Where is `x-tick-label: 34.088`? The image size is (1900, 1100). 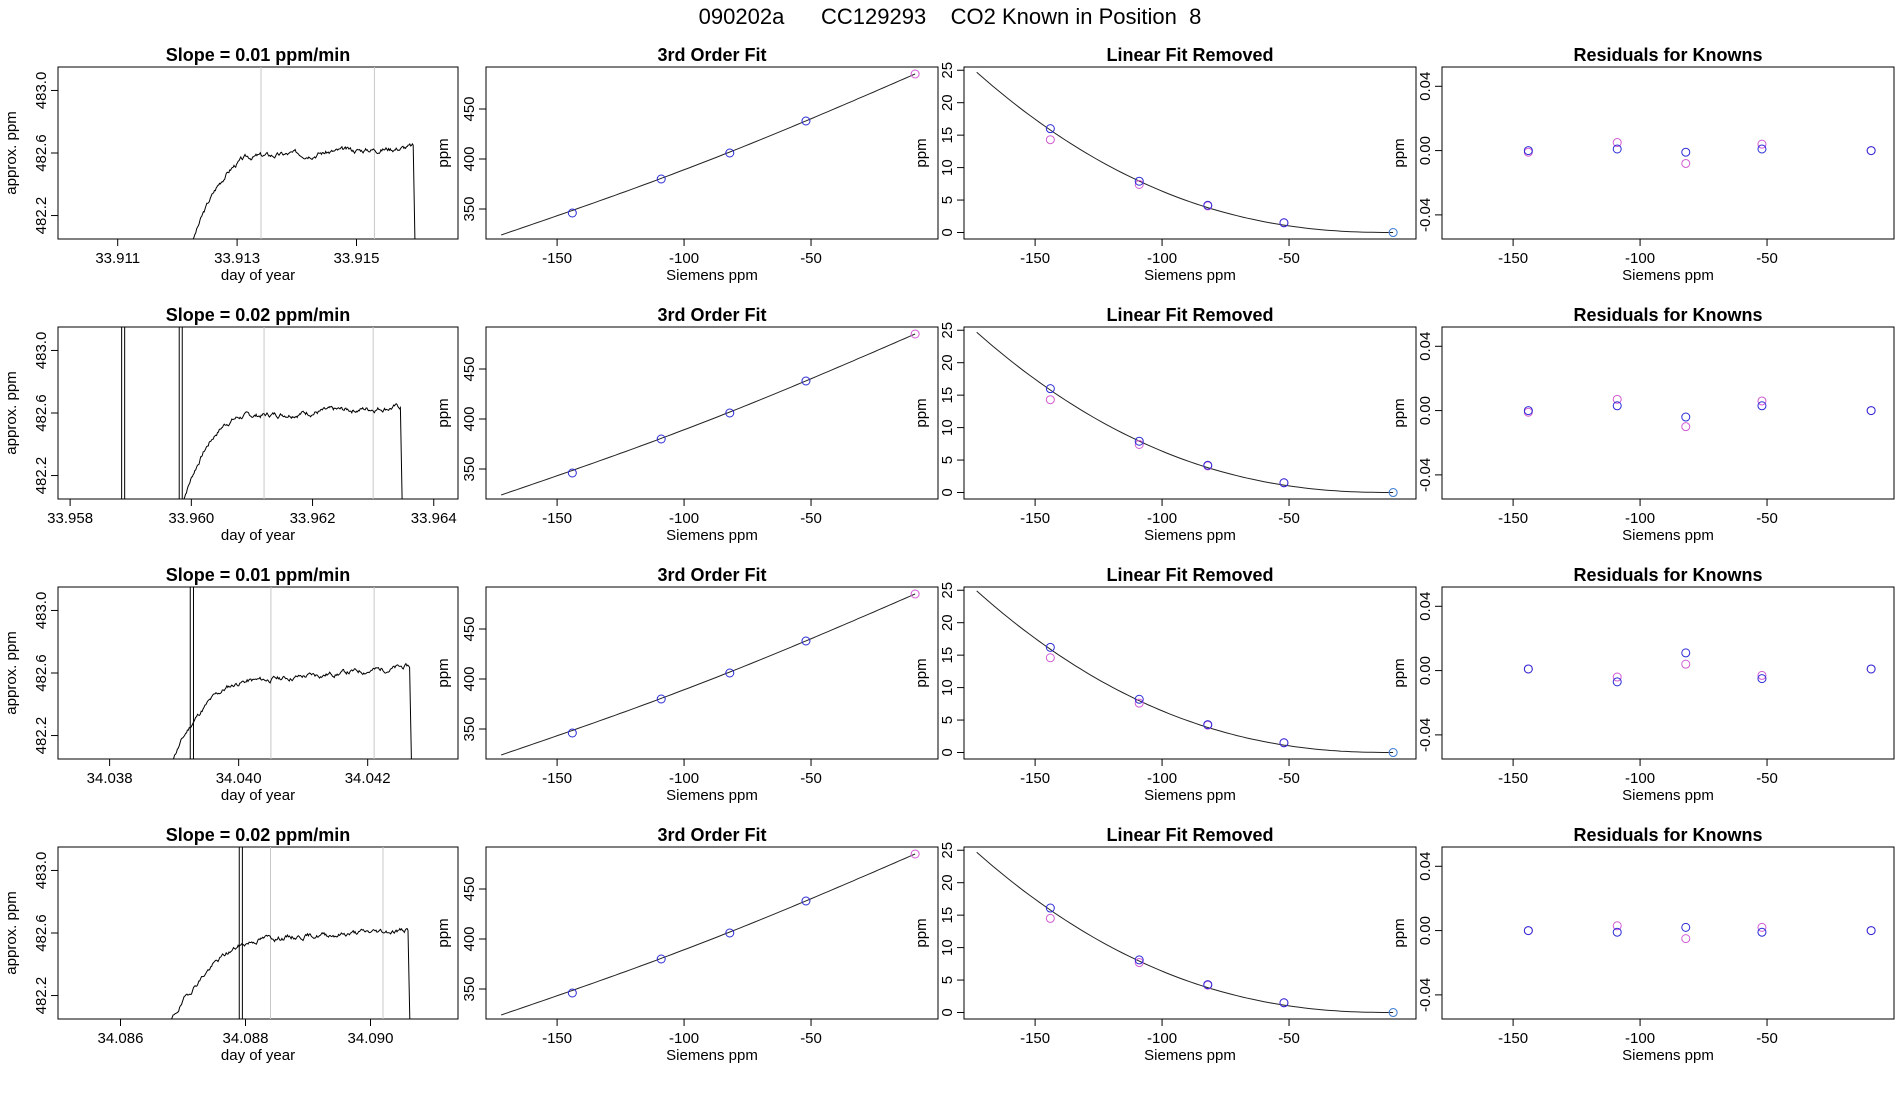 x-tick-label: 34.088 is located at coordinates (246, 1038).